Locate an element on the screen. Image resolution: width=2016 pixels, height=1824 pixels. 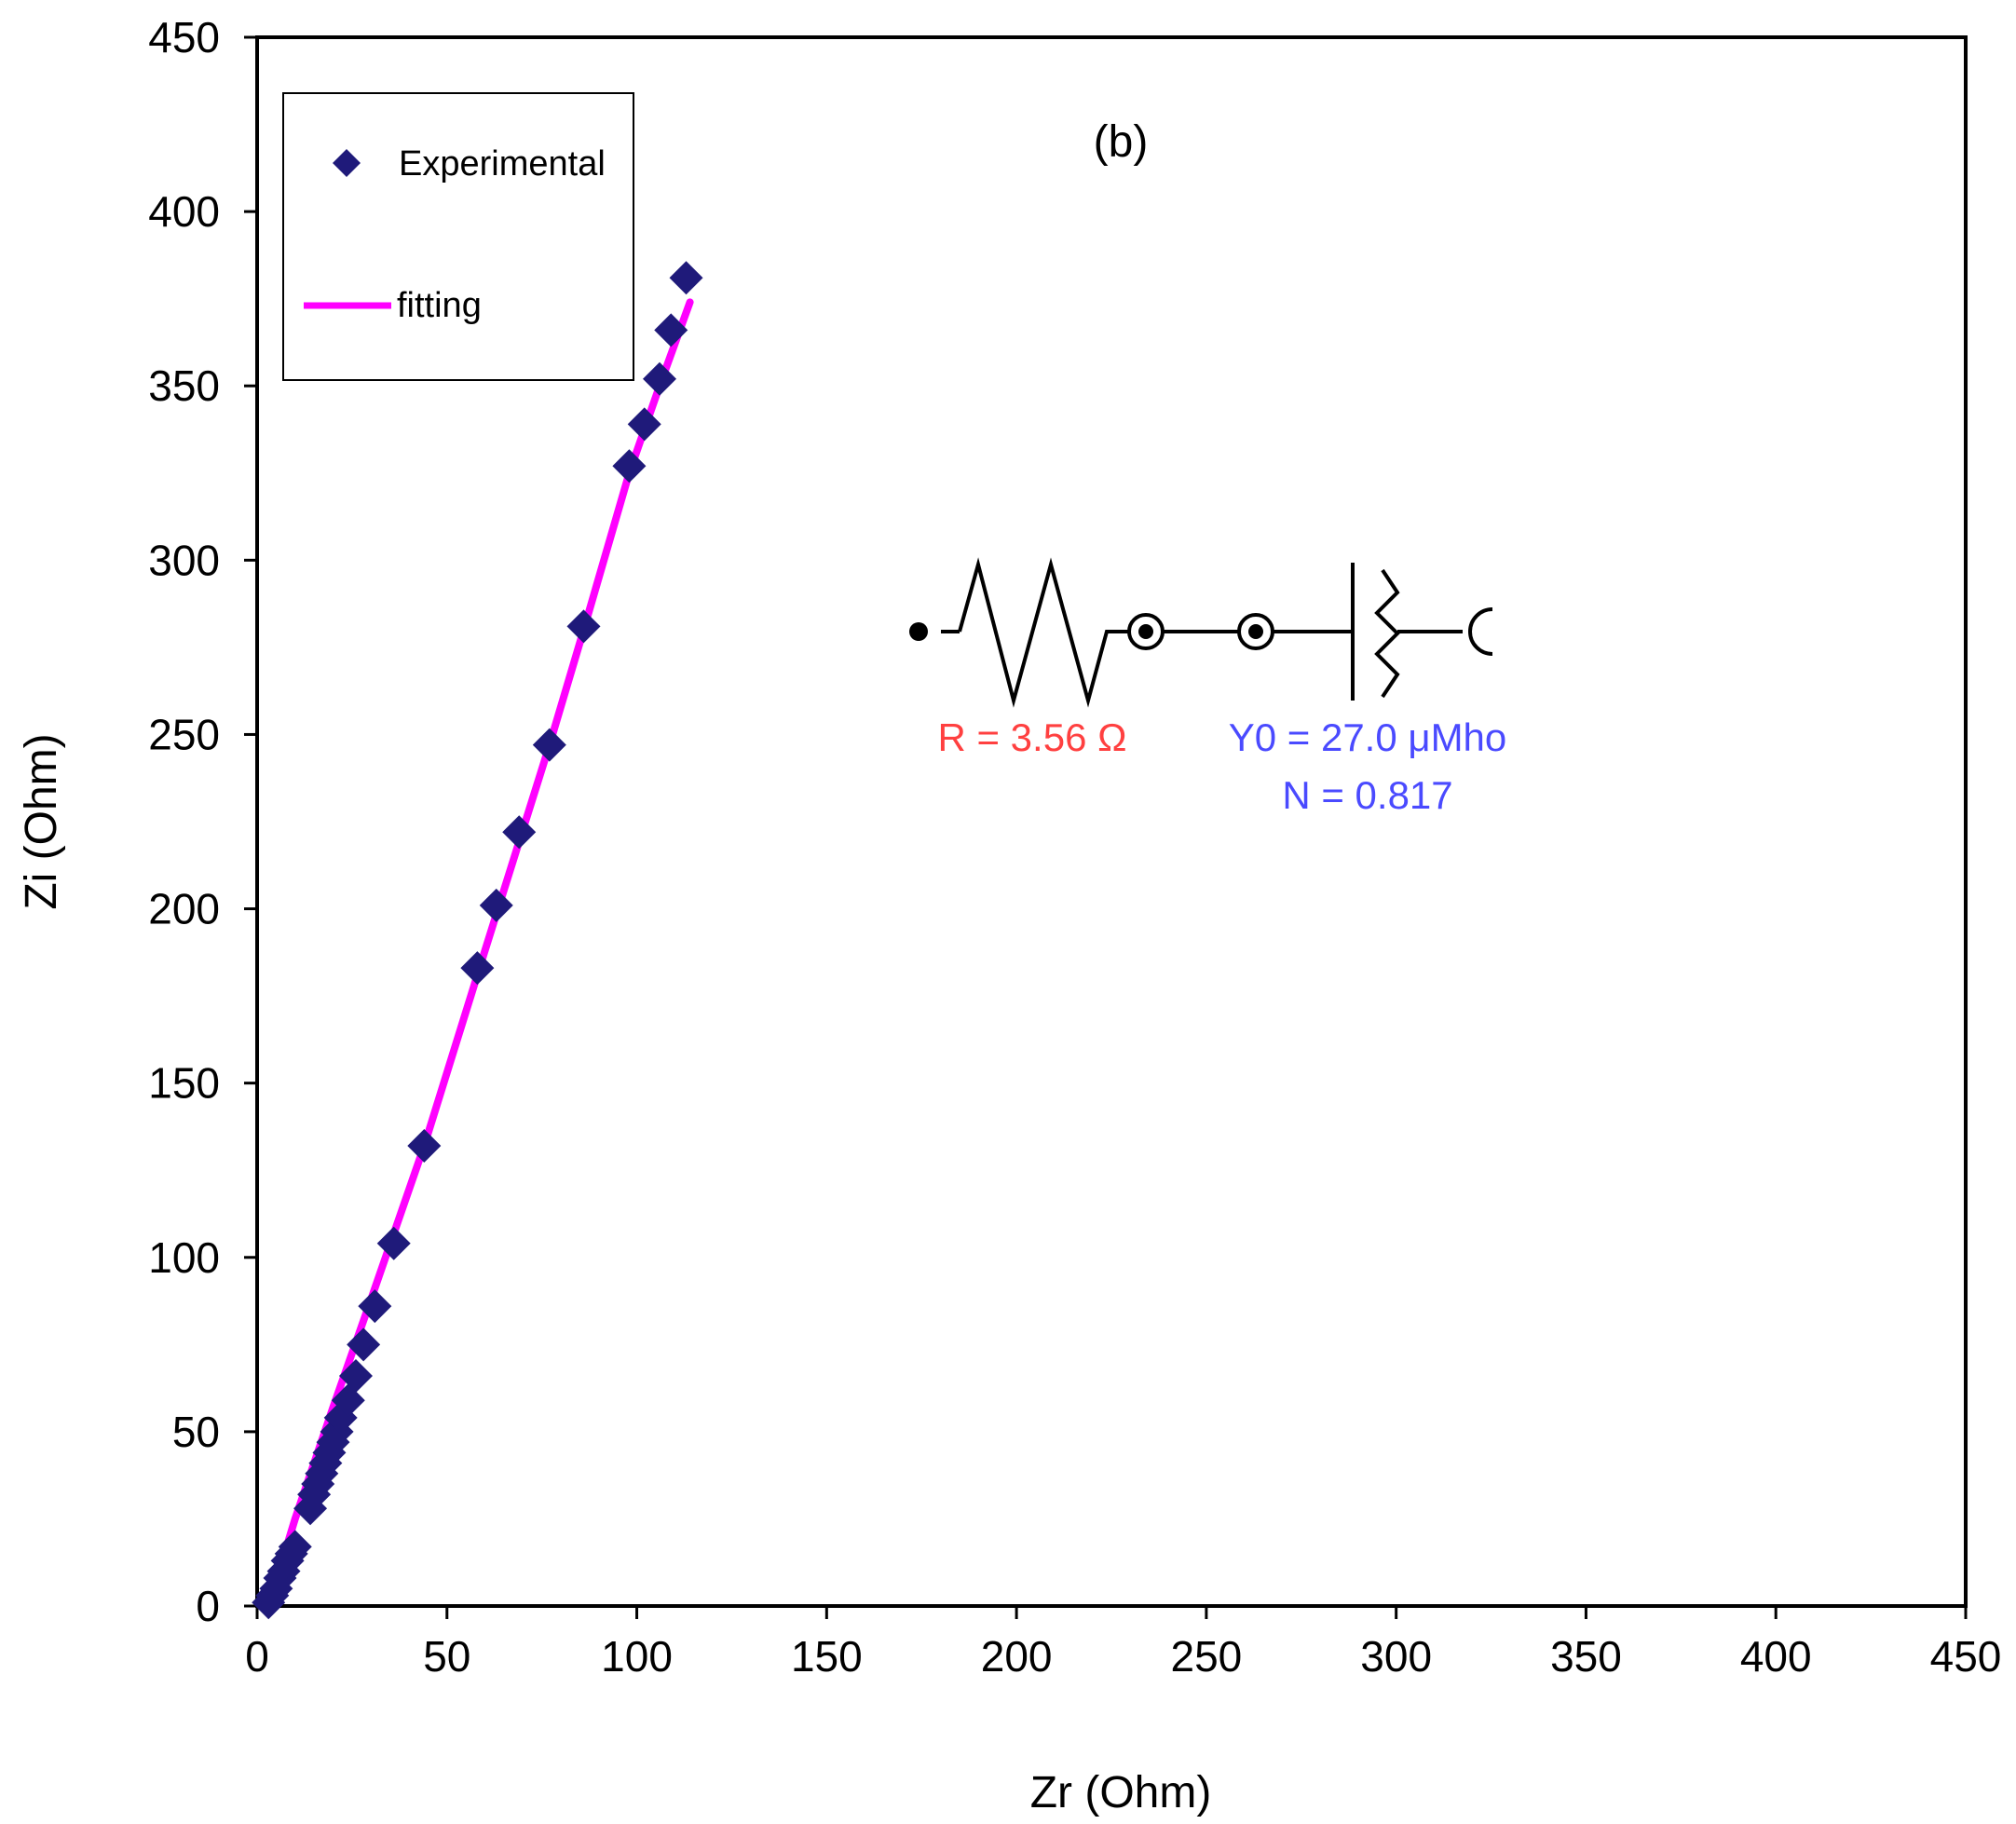
panel-label: (b) is located at coordinates (1121, 142).